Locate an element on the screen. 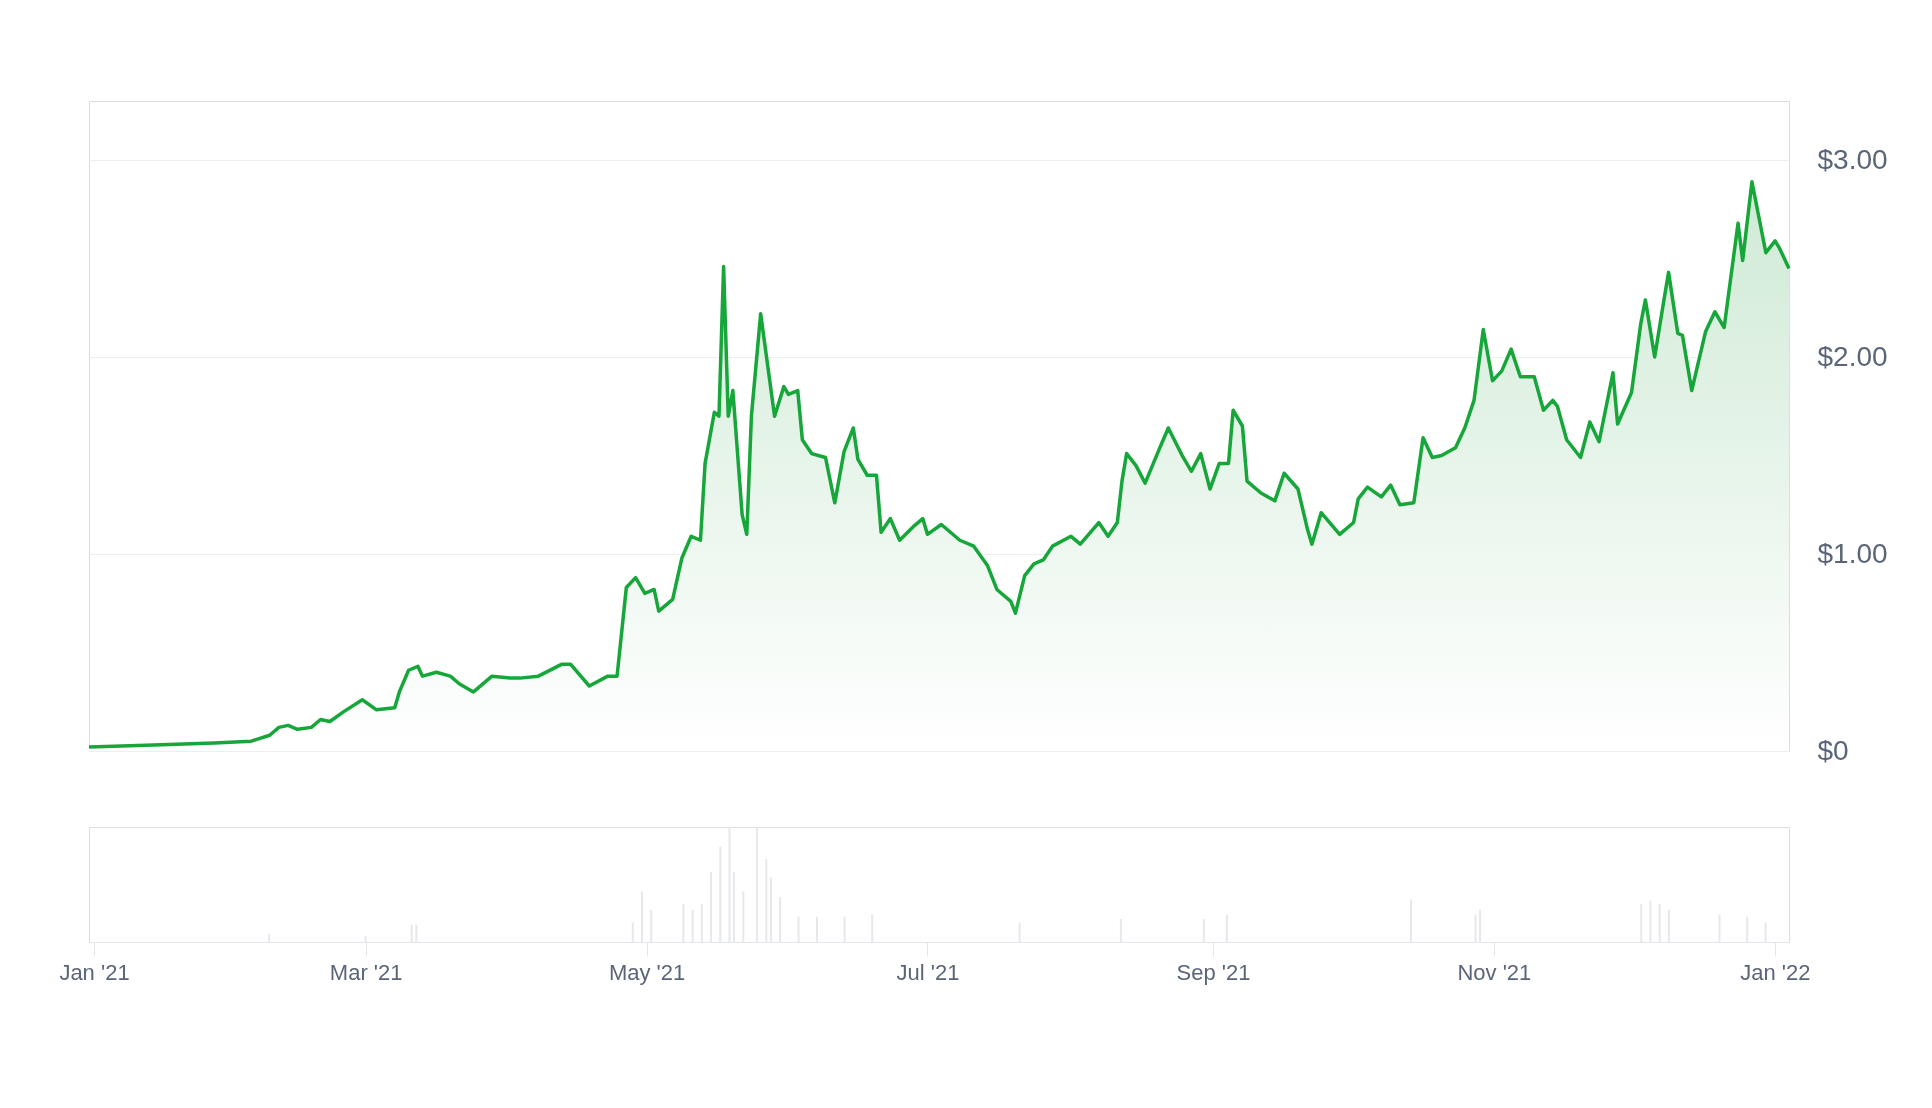  y-tick-label: $3.00 is located at coordinates (1852, 159).